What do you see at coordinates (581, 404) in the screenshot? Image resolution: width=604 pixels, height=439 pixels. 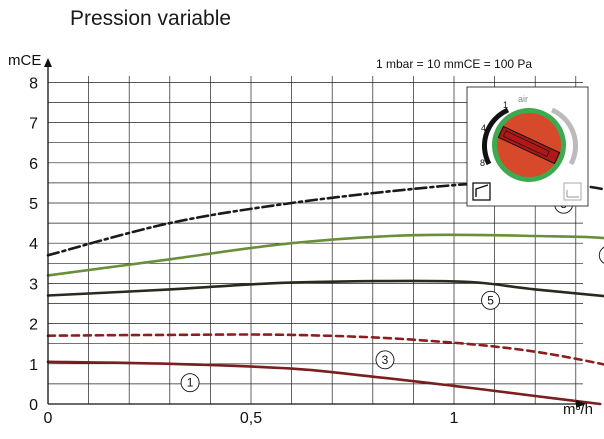 I see `x-axis-arrow-icon` at bounding box center [581, 404].